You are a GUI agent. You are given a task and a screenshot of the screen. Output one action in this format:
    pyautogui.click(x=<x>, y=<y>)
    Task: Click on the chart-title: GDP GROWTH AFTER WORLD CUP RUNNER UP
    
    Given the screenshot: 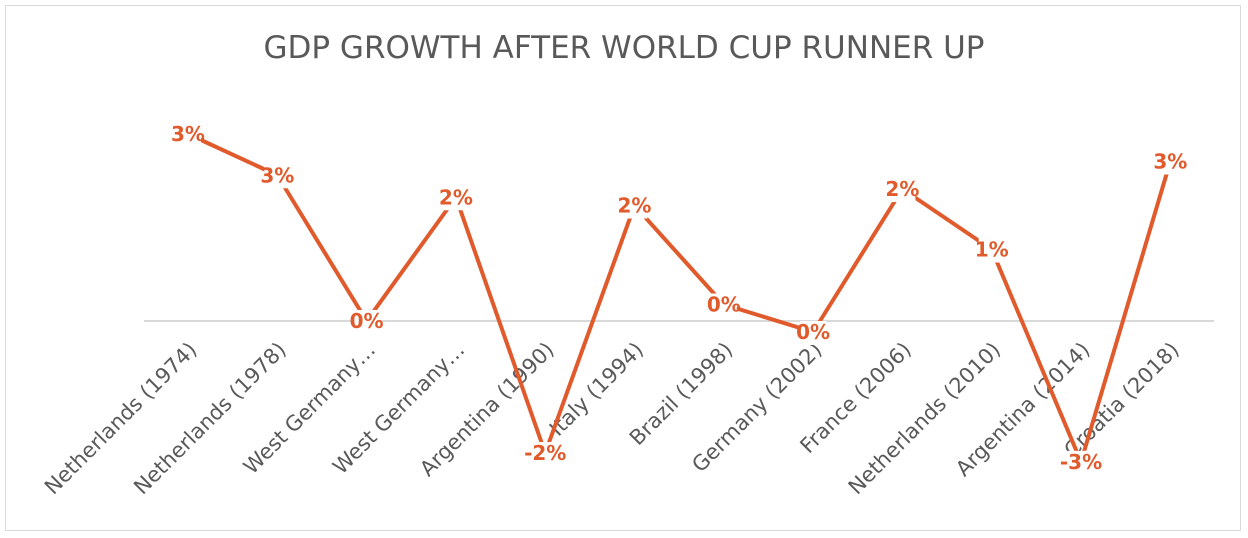 What is the action you would take?
    pyautogui.click(x=623, y=48)
    